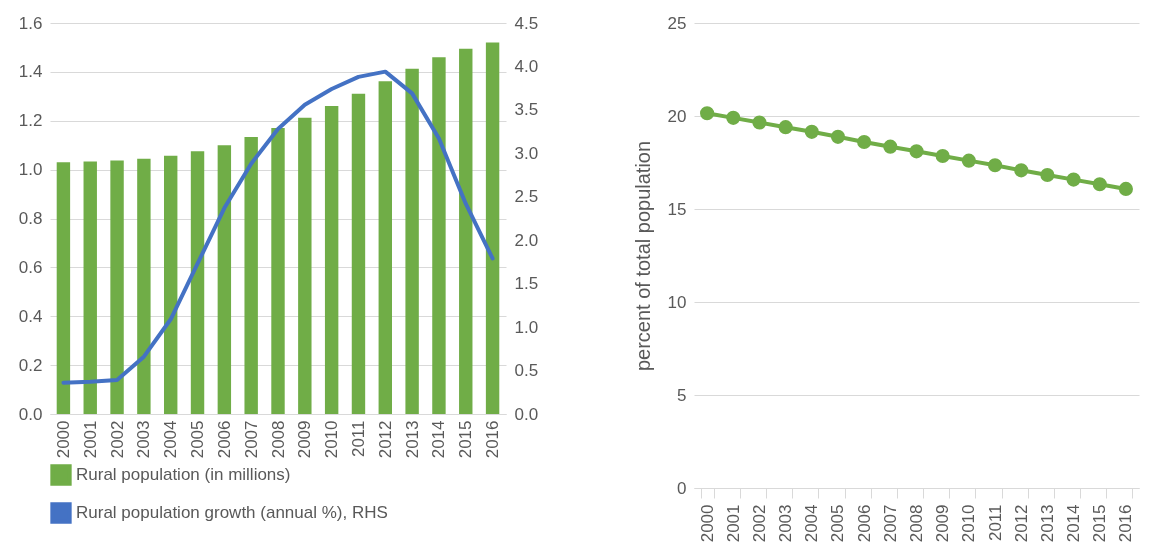  Describe the element at coordinates (677, 209) in the screenshot. I see `y-tick-label: 15` at that location.